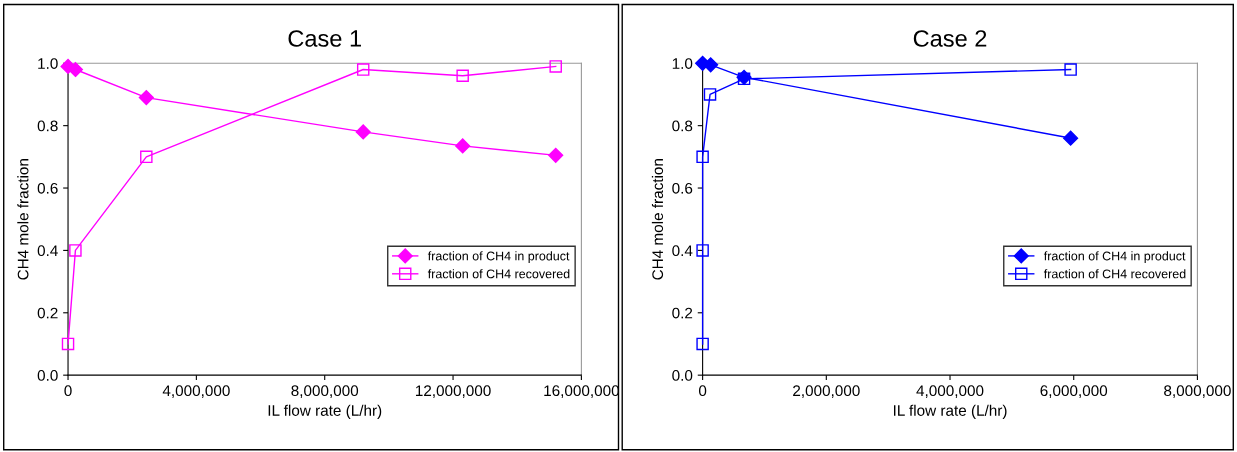 This screenshot has width=1237, height=452. I want to click on x-tick-label: 12,000,000, so click(453, 391).